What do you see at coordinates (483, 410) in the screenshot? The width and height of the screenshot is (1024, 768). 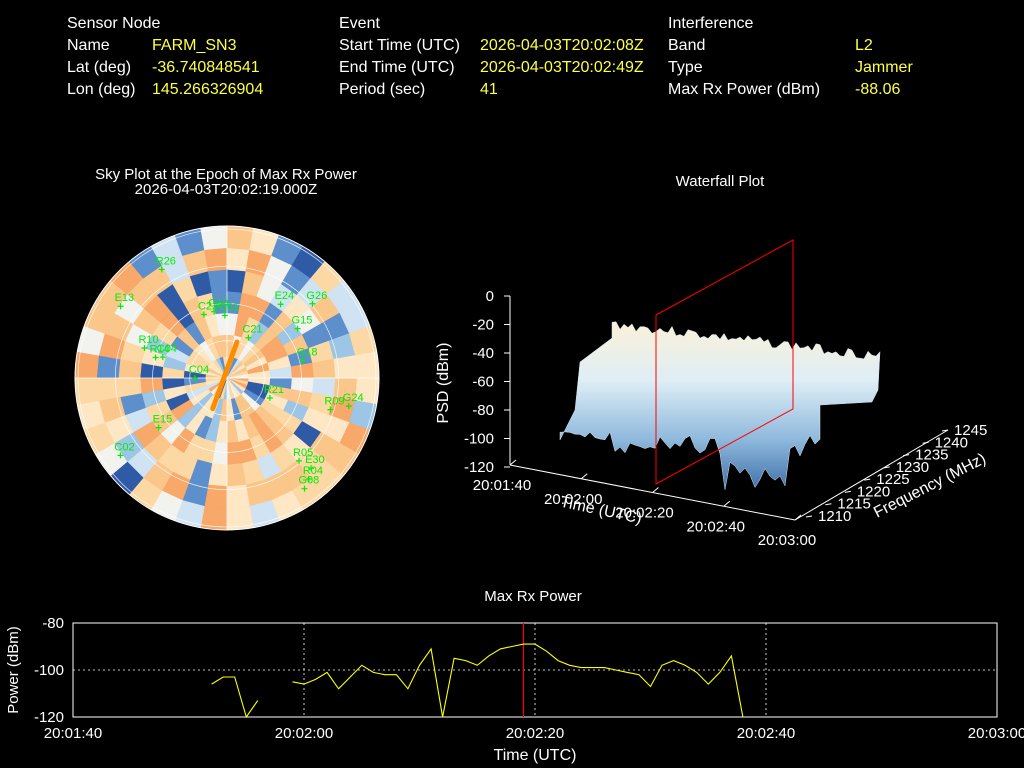 I see `waterfall-z-tick-label: -80` at bounding box center [483, 410].